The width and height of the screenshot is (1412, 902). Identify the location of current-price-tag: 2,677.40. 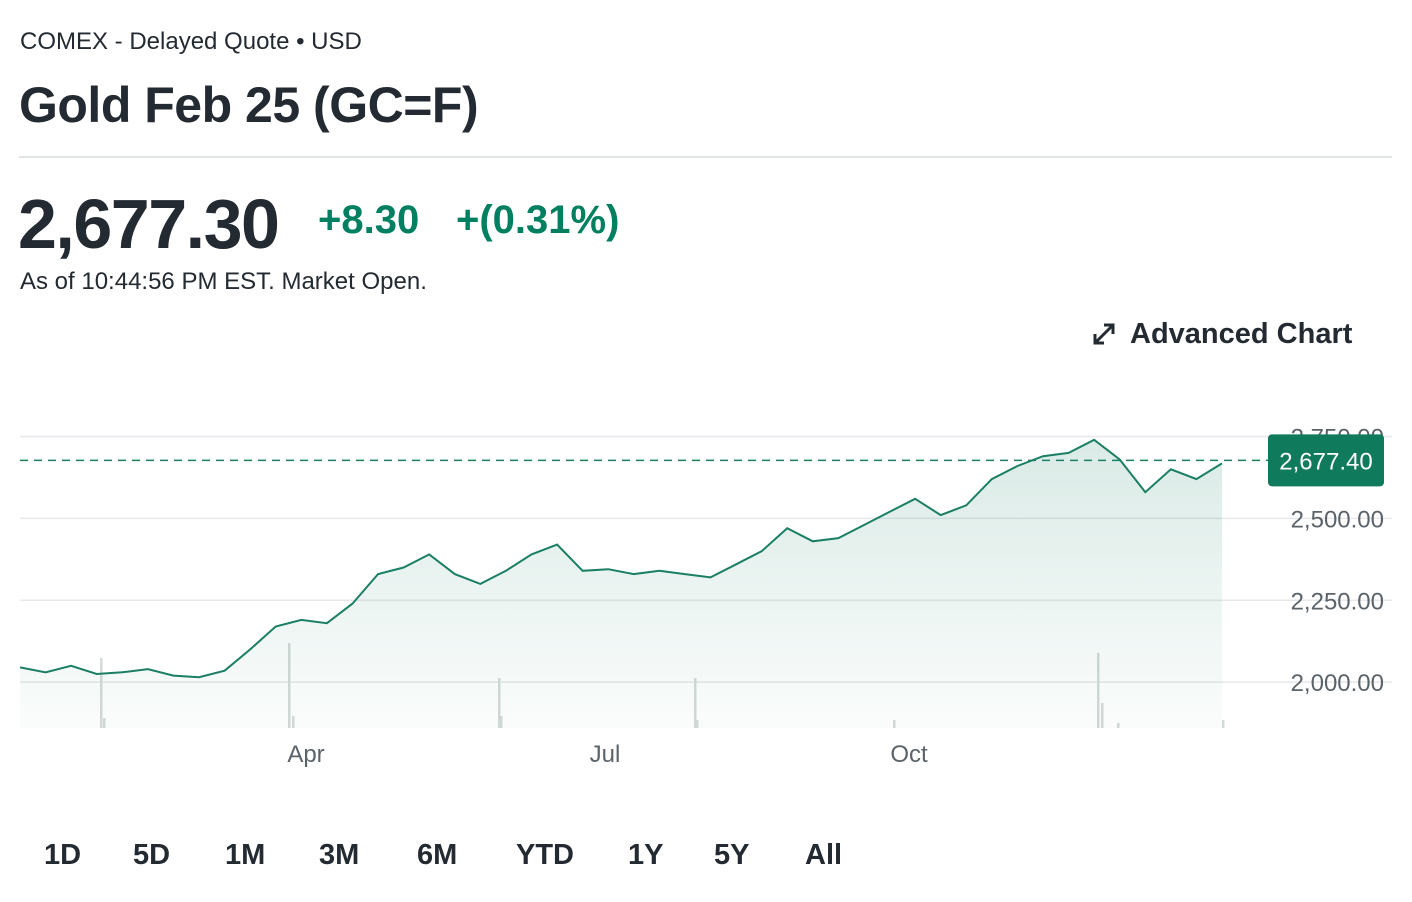
(1326, 460).